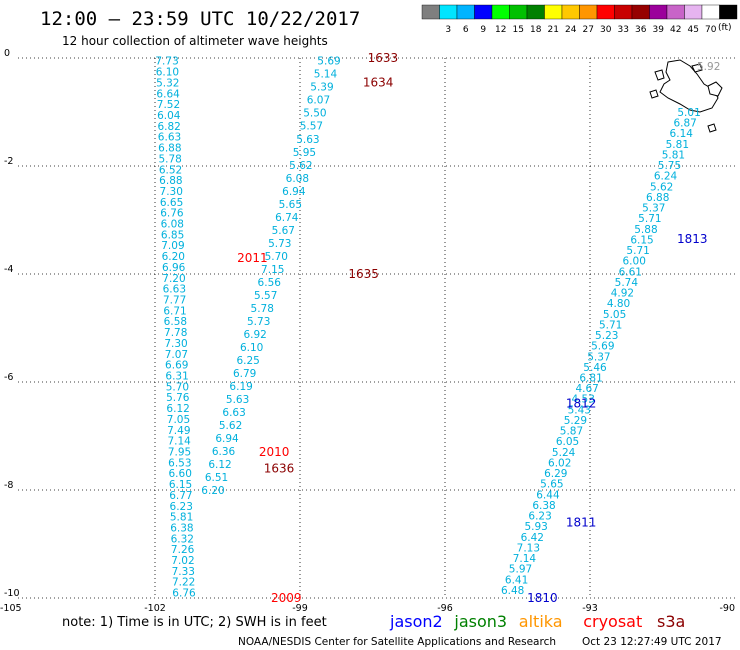 This screenshot has height=650, width=740. I want to click on color-scale-label: 42, so click(675, 30).